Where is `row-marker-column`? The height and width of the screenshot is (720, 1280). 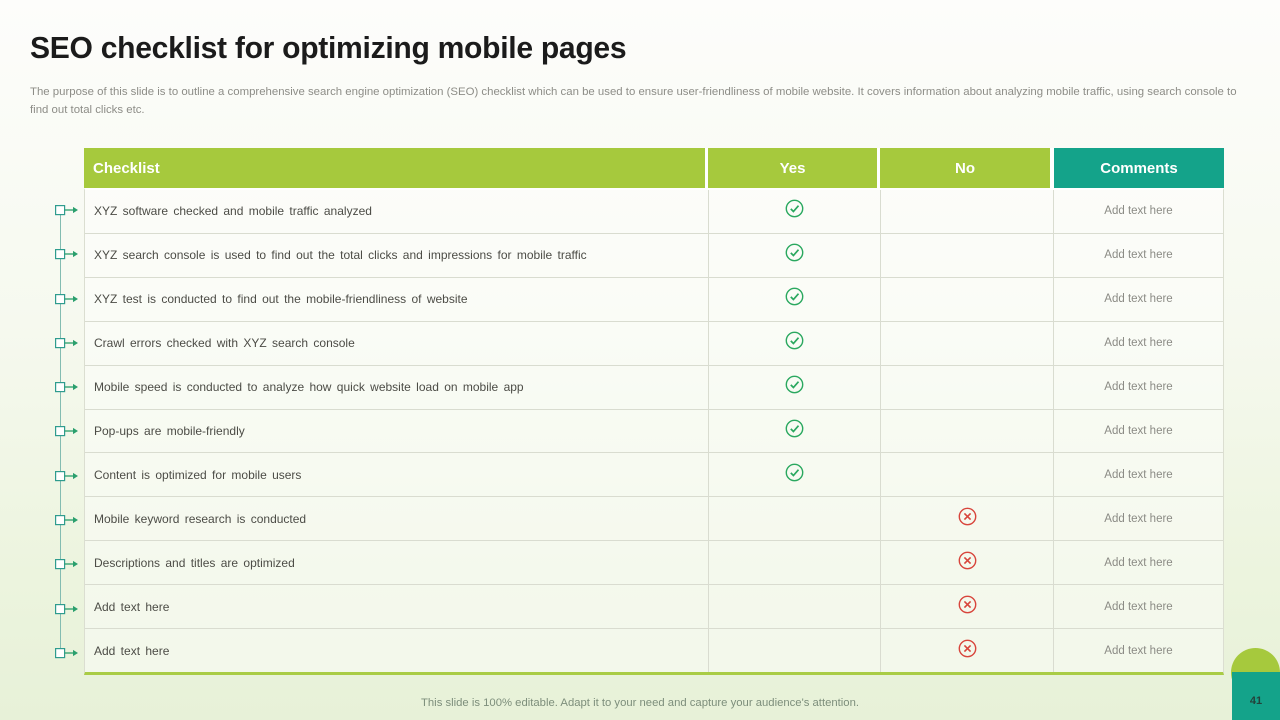 row-marker-column is located at coordinates (68, 431).